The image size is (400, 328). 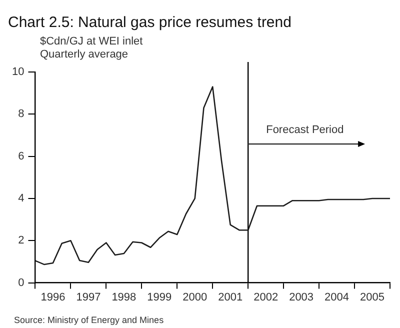 I want to click on y-tick-label: 4, so click(x=21, y=198).